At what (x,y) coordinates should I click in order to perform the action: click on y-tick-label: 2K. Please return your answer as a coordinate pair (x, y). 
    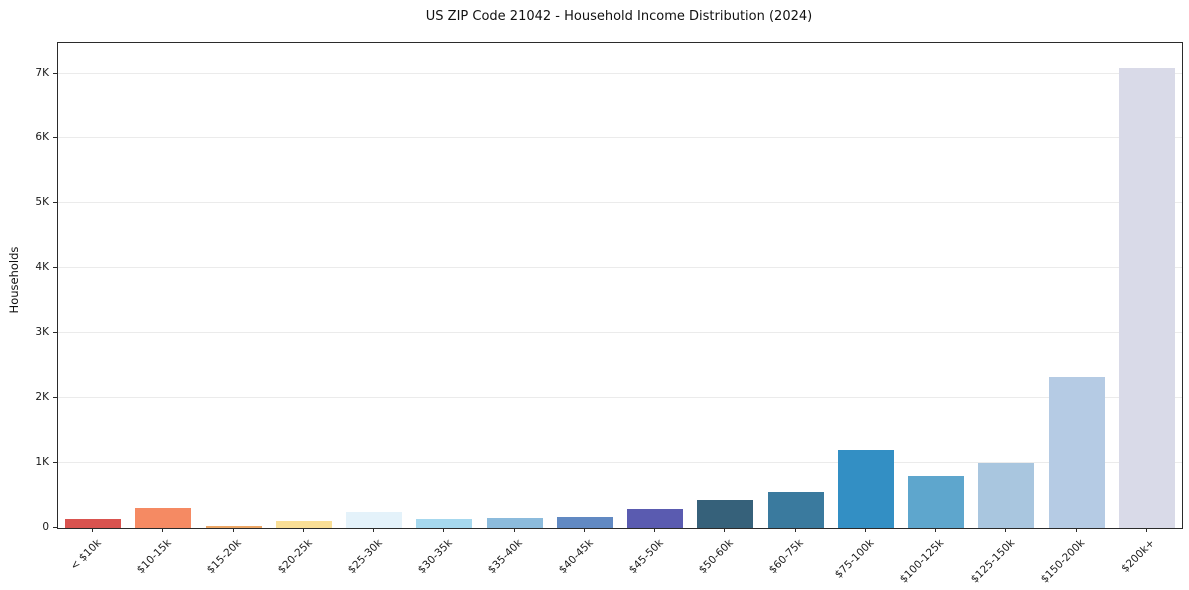
    Looking at the image, I should click on (42, 397).